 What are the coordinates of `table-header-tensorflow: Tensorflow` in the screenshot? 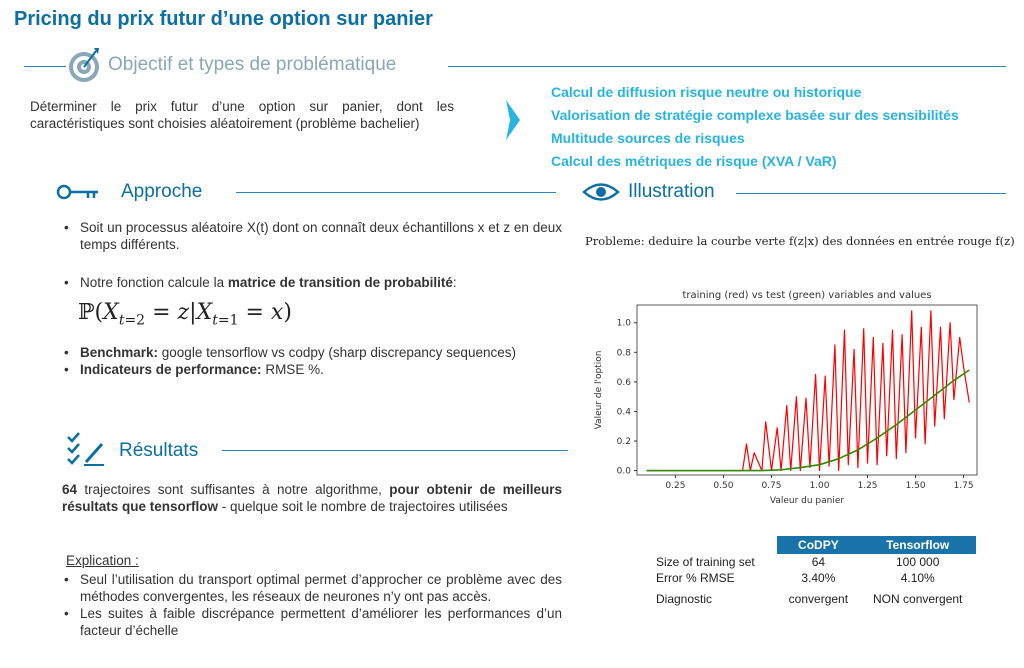 It's located at (917, 545).